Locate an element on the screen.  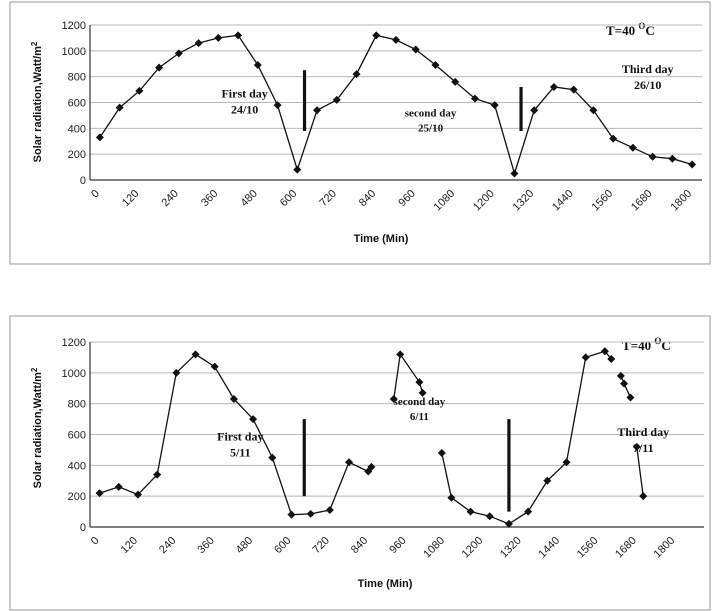
chart-2-ylabel: Solar radiation,Watt/m2 is located at coordinates (37, 427).